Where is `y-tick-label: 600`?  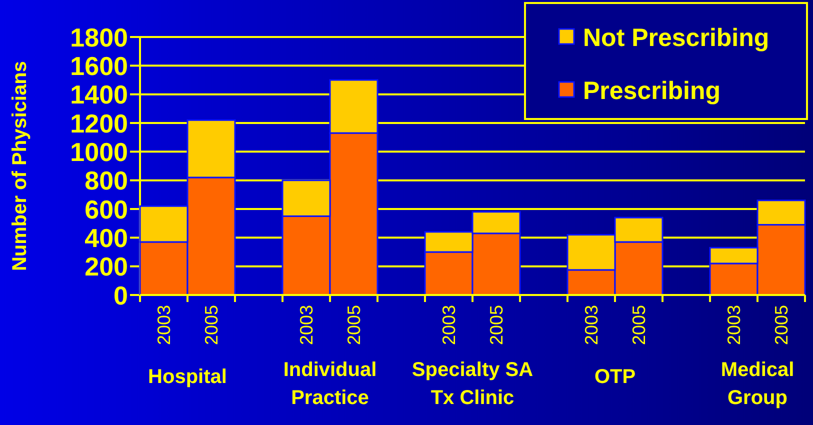 y-tick-label: 600 is located at coordinates (106, 209).